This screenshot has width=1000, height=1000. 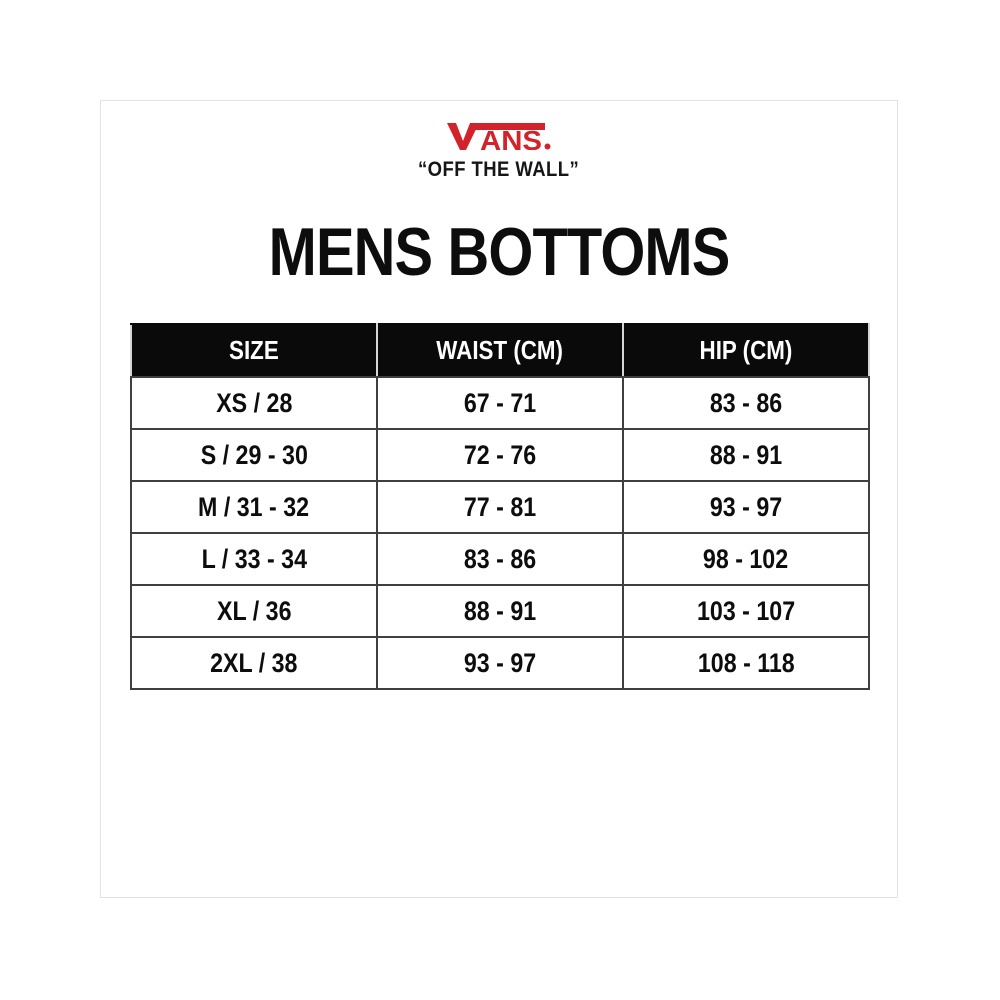 I want to click on waist-cell: 93 - 97, so click(x=500, y=663).